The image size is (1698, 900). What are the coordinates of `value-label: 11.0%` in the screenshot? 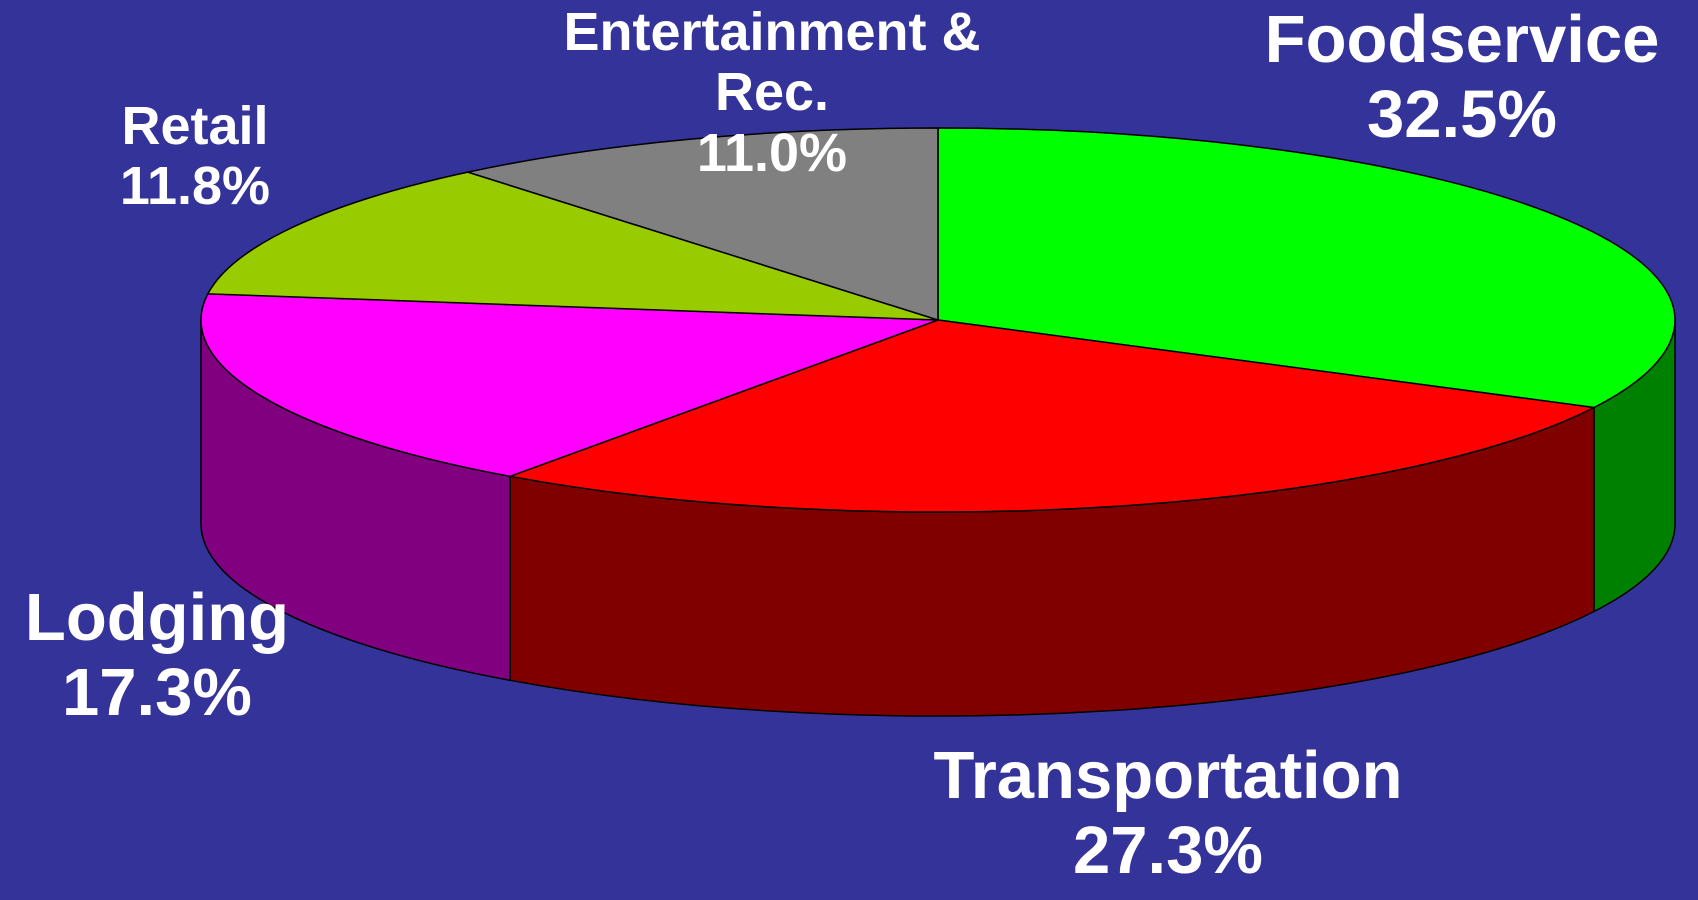 It's located at (772, 152).